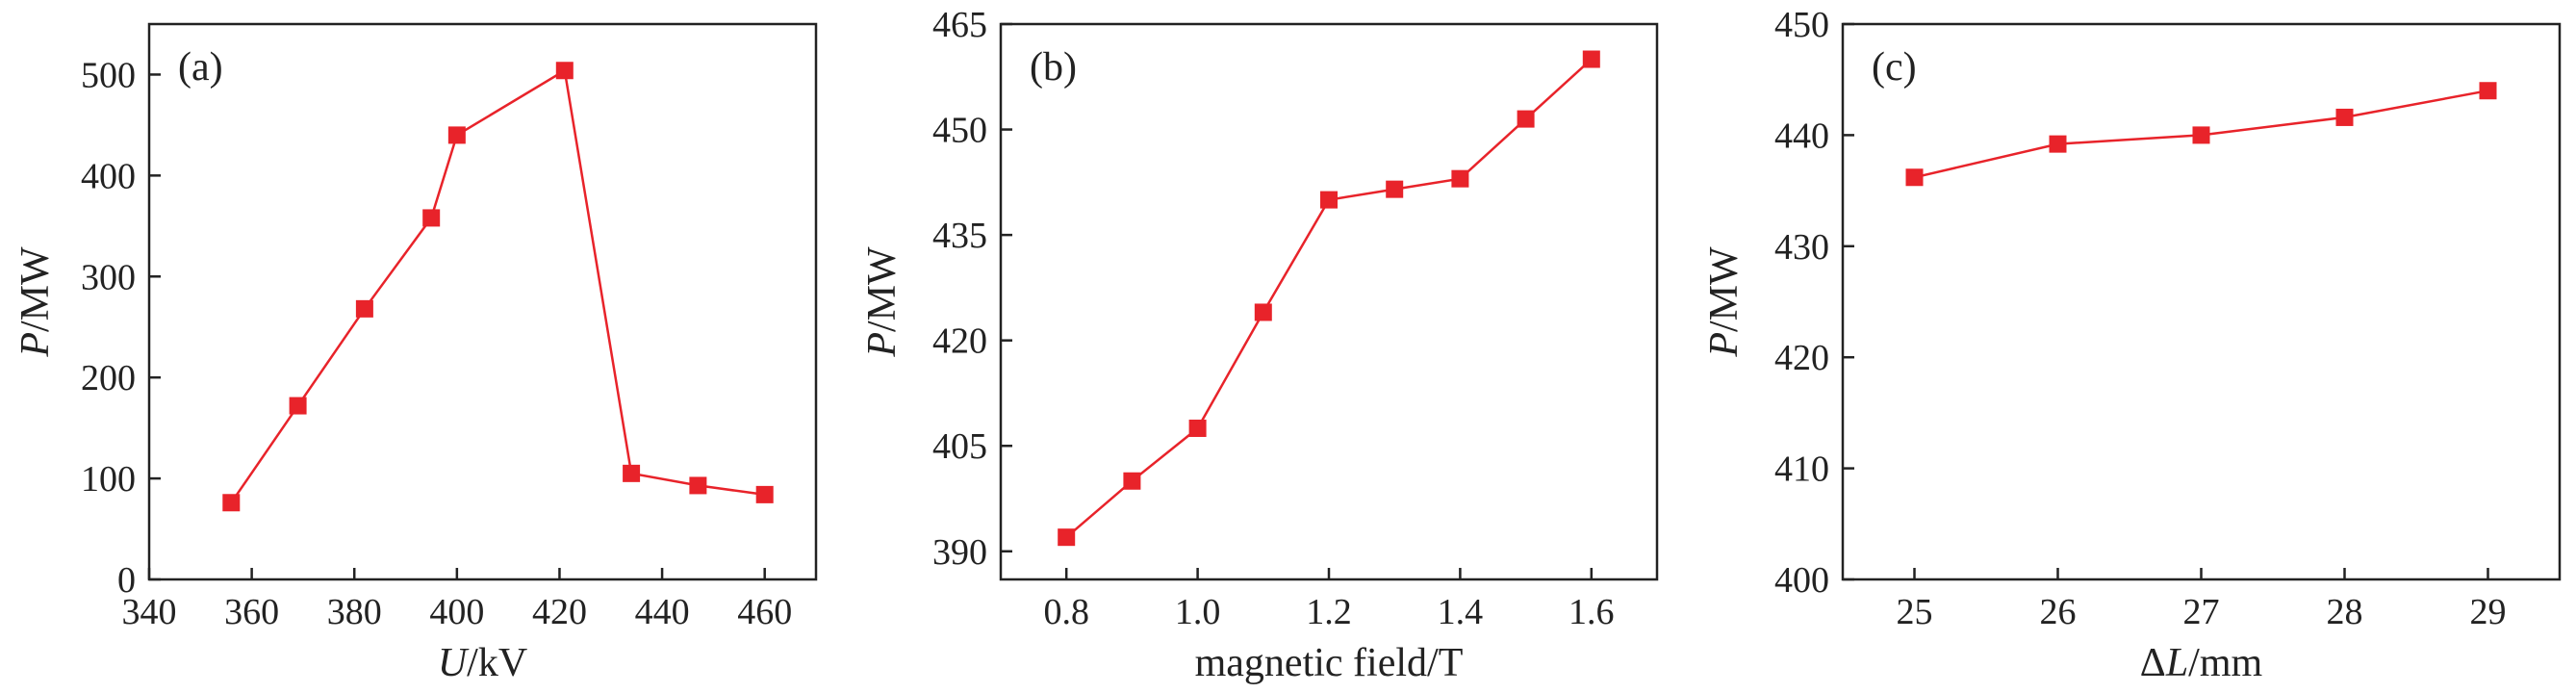 This screenshot has height=693, width=2576. What do you see at coordinates (1801, 136) in the screenshot?
I see `y-tick-label-c: 440` at bounding box center [1801, 136].